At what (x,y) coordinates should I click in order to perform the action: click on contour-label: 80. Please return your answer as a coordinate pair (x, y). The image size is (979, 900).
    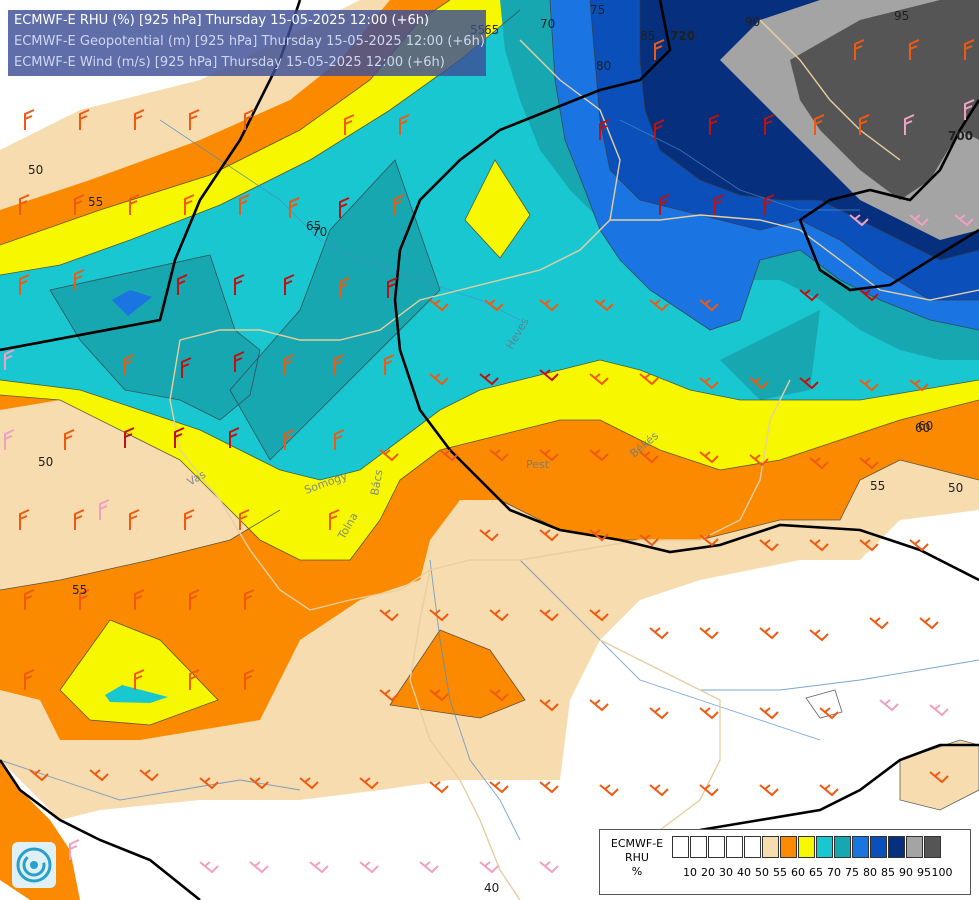
    Looking at the image, I should click on (603, 66).